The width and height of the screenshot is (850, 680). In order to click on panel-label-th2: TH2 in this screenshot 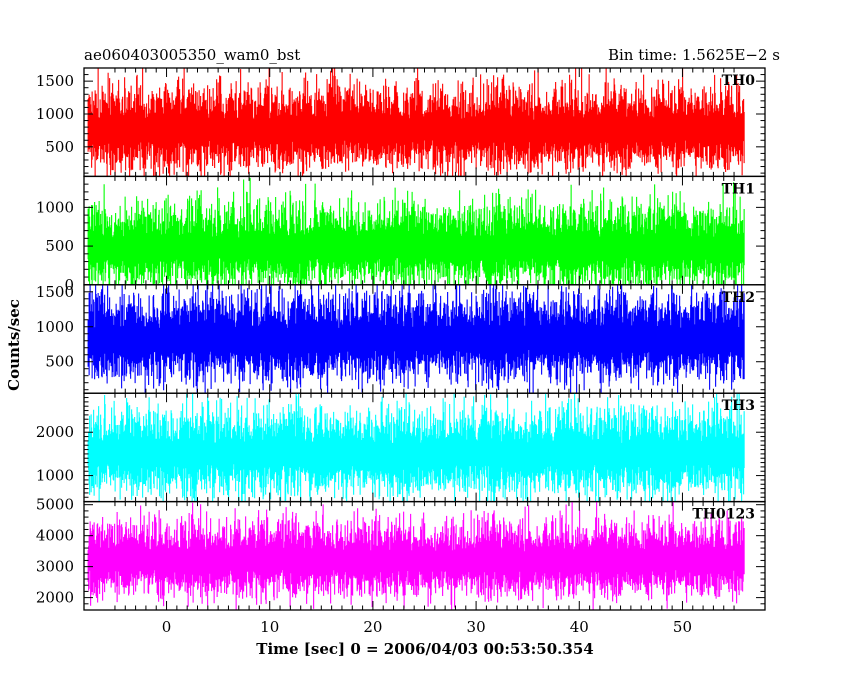, I will do `click(738, 298)`.